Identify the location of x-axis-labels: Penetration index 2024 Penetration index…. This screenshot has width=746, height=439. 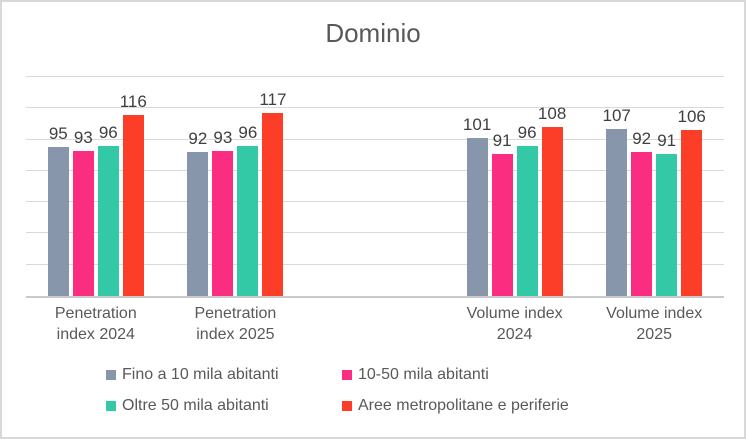
(375, 327).